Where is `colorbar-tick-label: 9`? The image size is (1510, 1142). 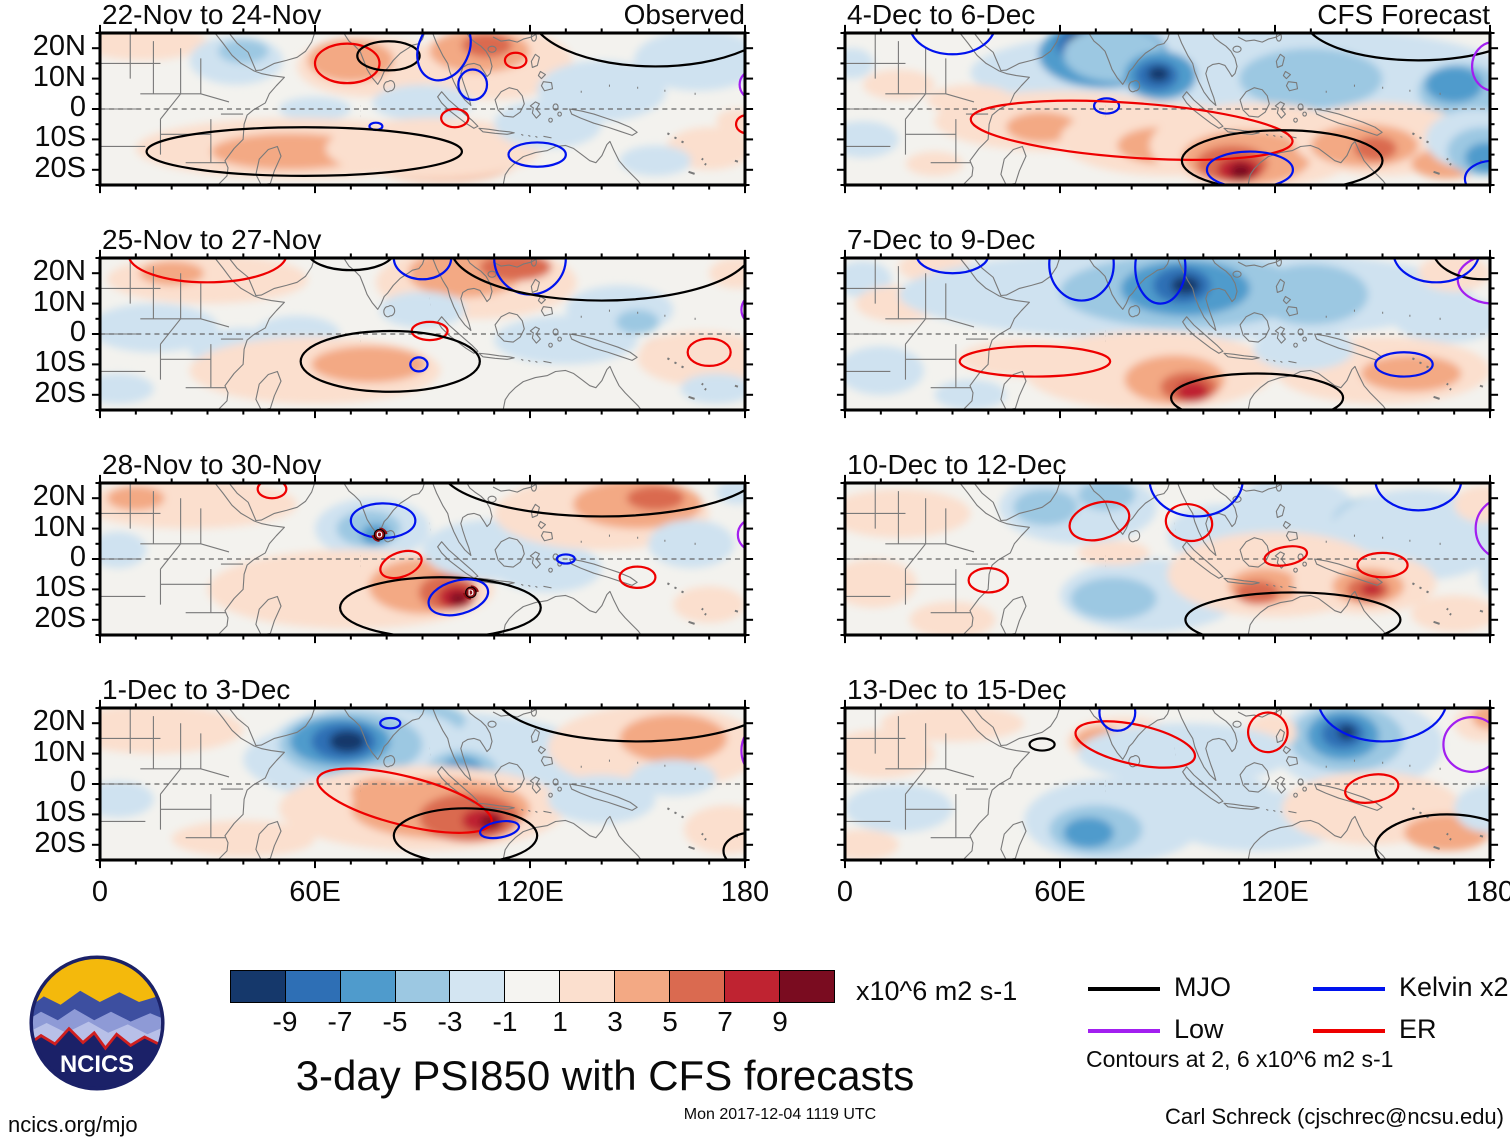 colorbar-tick-label: 9 is located at coordinates (780, 1021).